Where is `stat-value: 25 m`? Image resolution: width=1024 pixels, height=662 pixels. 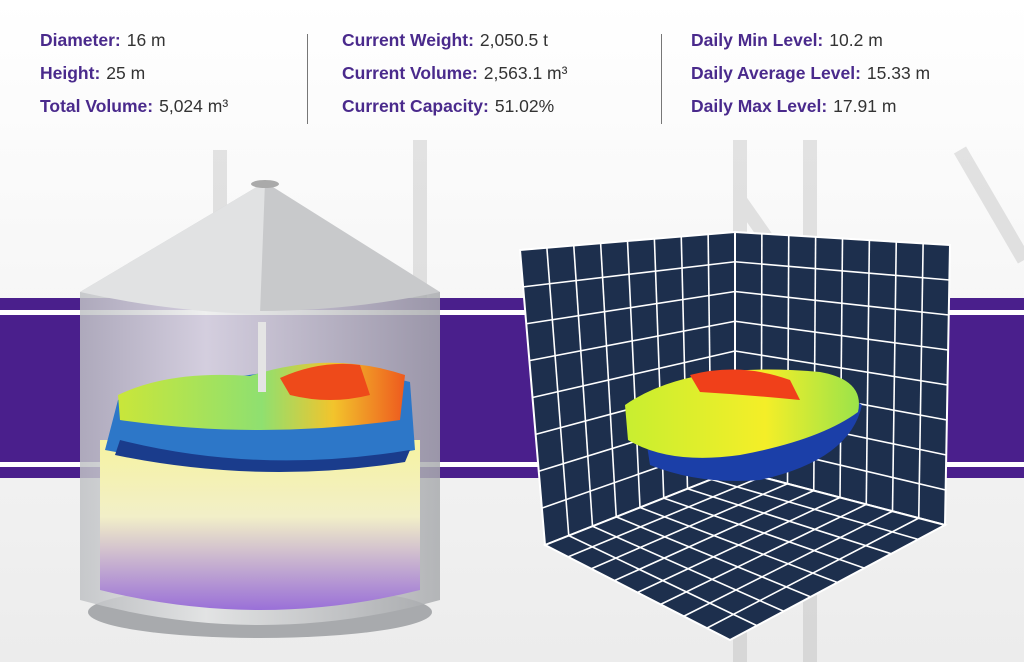 stat-value: 25 m is located at coordinates (126, 73).